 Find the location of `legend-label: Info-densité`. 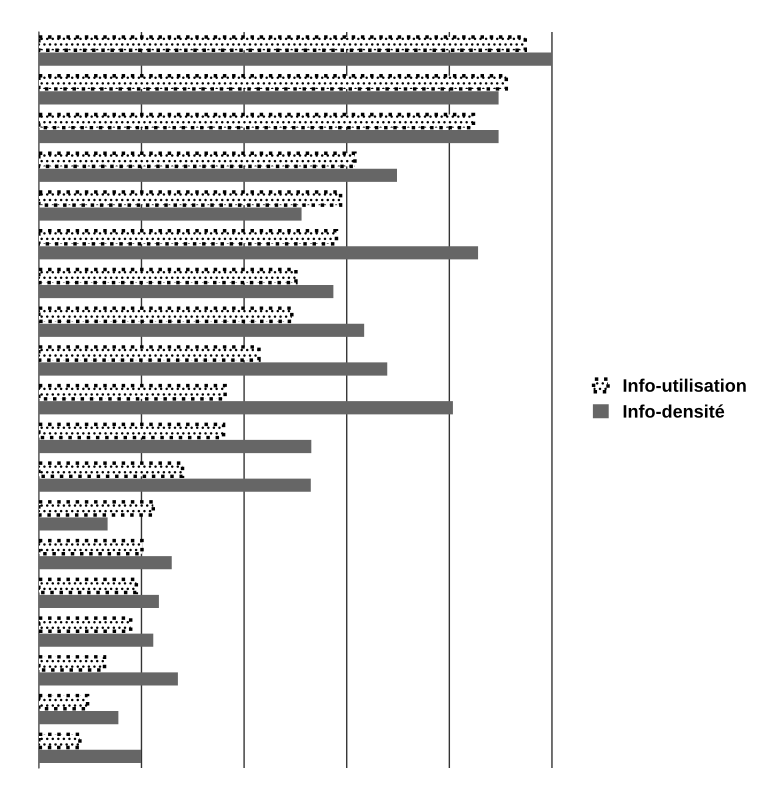

legend-label: Info-densité is located at coordinates (674, 411).